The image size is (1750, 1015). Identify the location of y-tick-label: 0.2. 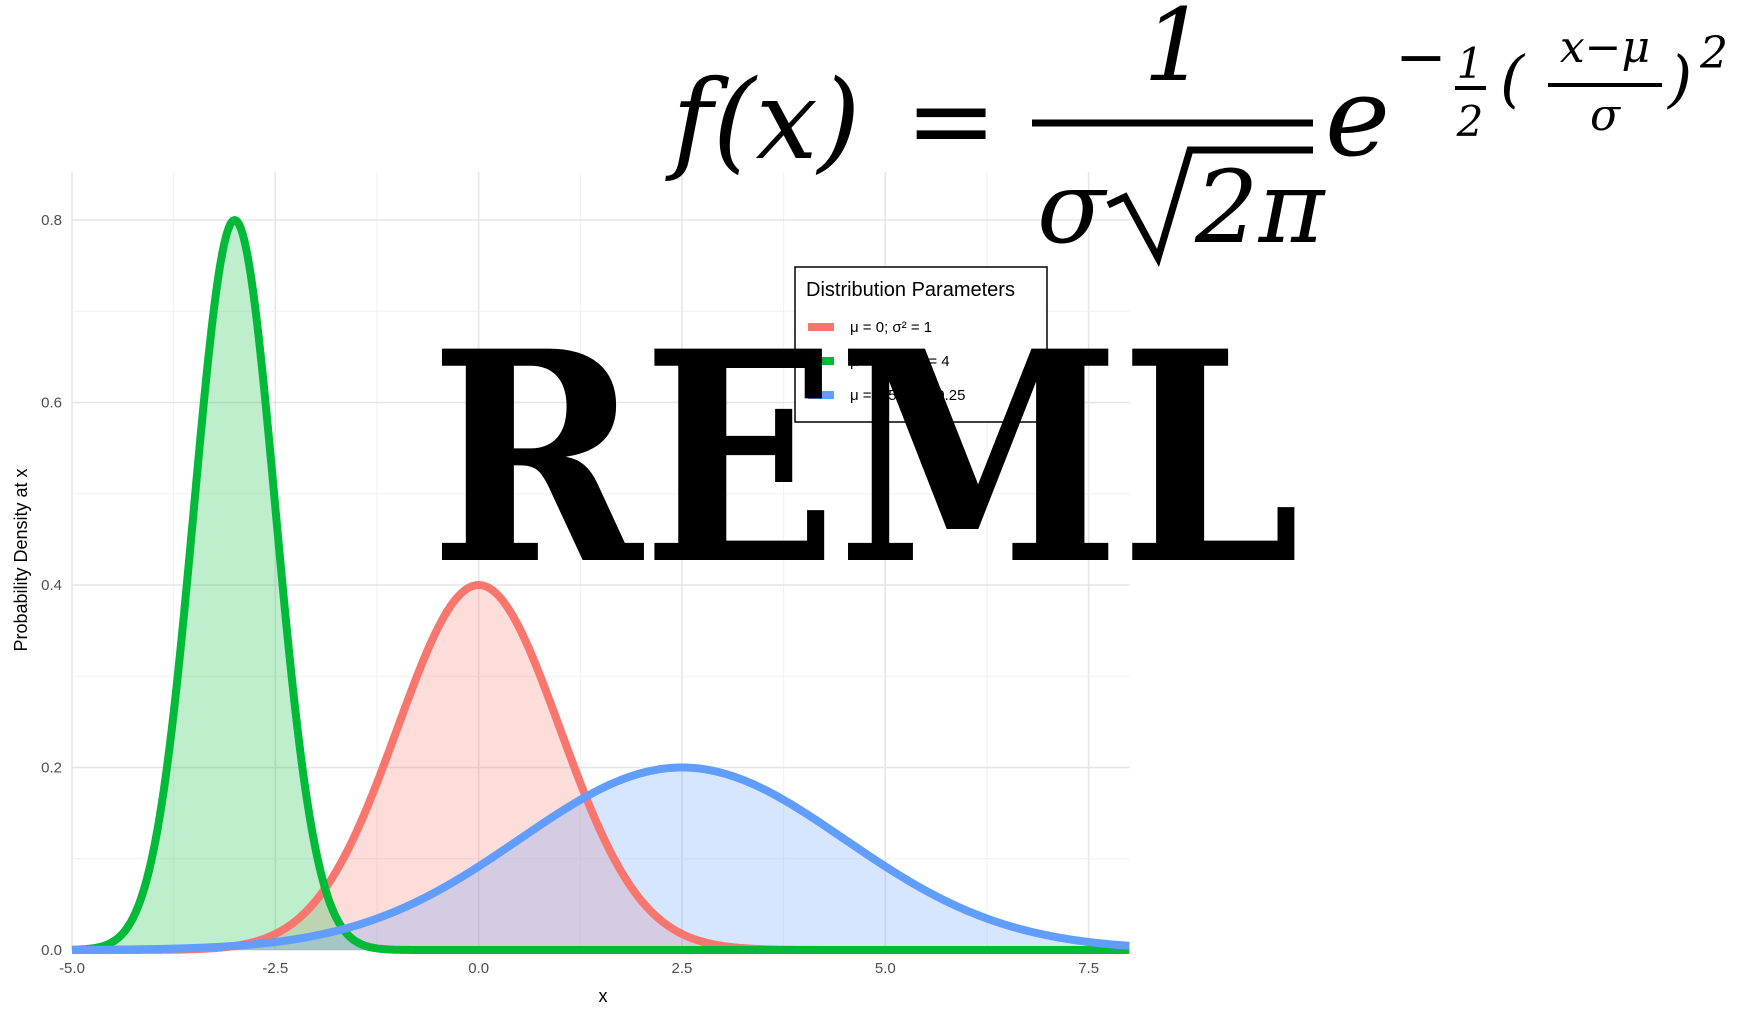
(51, 768).